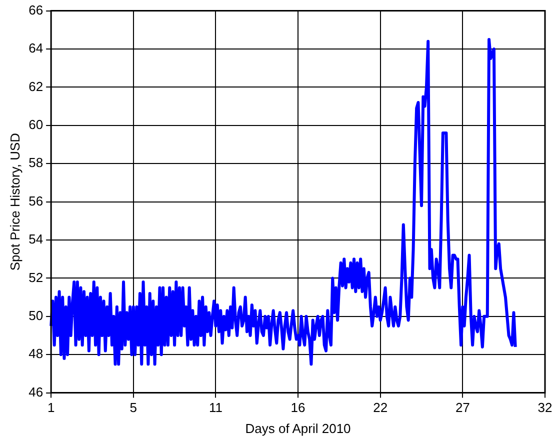  What do you see at coordinates (36, 392) in the screenshot?
I see `y-tick-label: 46` at bounding box center [36, 392].